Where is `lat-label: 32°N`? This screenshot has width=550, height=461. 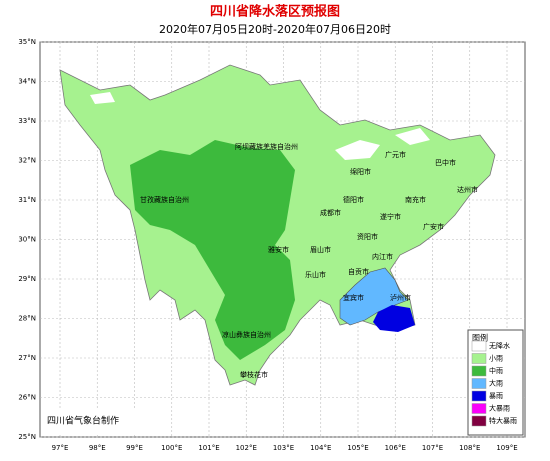
lat-label: 32°N is located at coordinates (27, 161).